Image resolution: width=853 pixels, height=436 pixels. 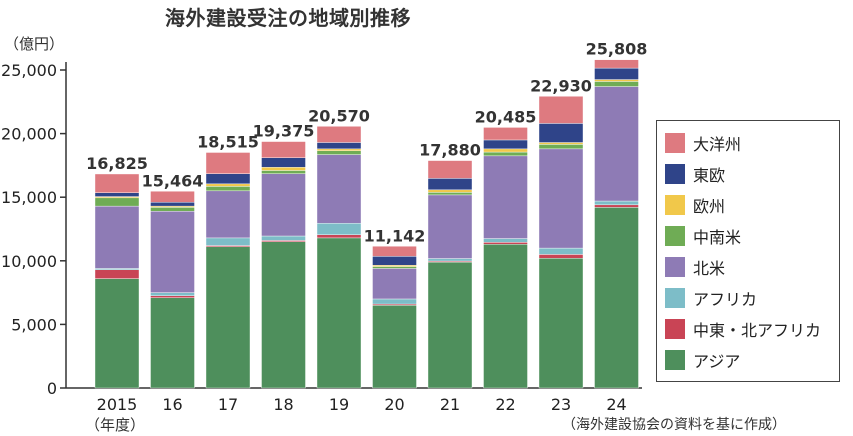 What do you see at coordinates (752, 328) in the screenshot?
I see `legend-item: 中東・北アフリカ` at bounding box center [752, 328].